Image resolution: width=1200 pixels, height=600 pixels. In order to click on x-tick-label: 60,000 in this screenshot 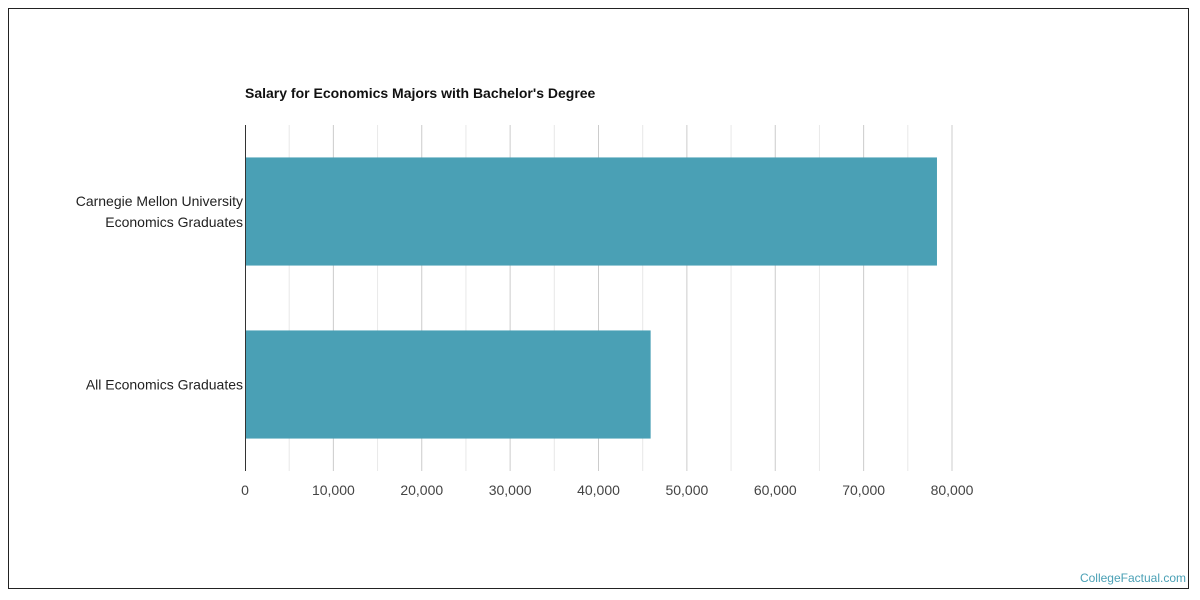, I will do `click(775, 490)`.